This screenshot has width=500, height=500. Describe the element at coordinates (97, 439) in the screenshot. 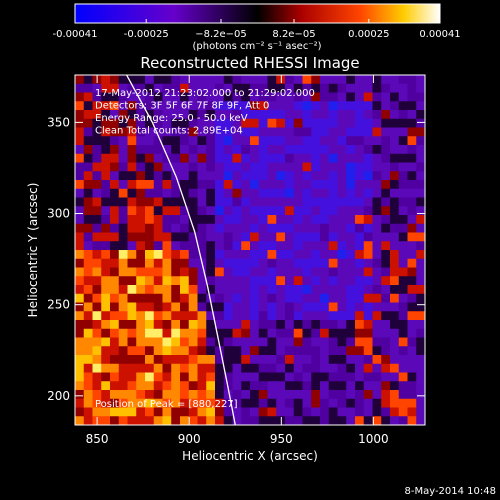

I see `x-tick-label: 850` at that location.